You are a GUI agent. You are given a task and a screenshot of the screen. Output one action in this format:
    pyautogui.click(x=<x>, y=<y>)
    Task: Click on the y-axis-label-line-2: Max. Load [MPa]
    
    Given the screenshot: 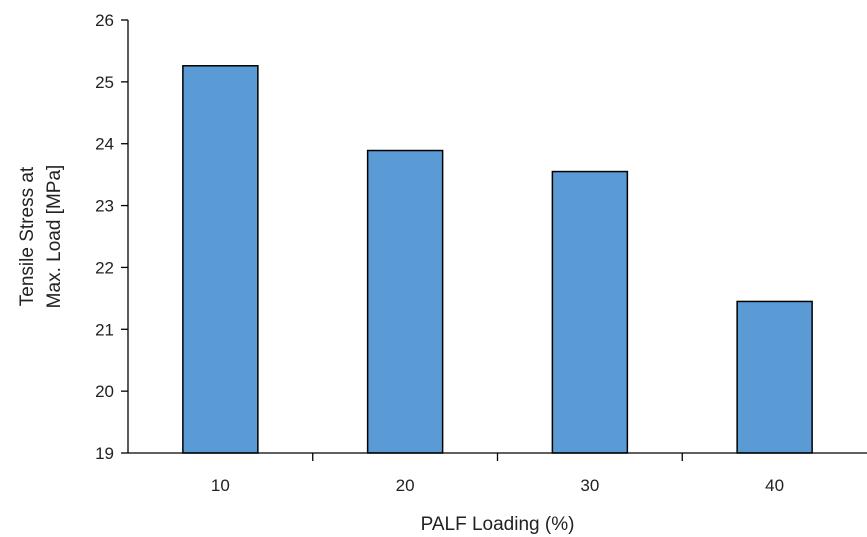 What is the action you would take?
    pyautogui.click(x=54, y=237)
    